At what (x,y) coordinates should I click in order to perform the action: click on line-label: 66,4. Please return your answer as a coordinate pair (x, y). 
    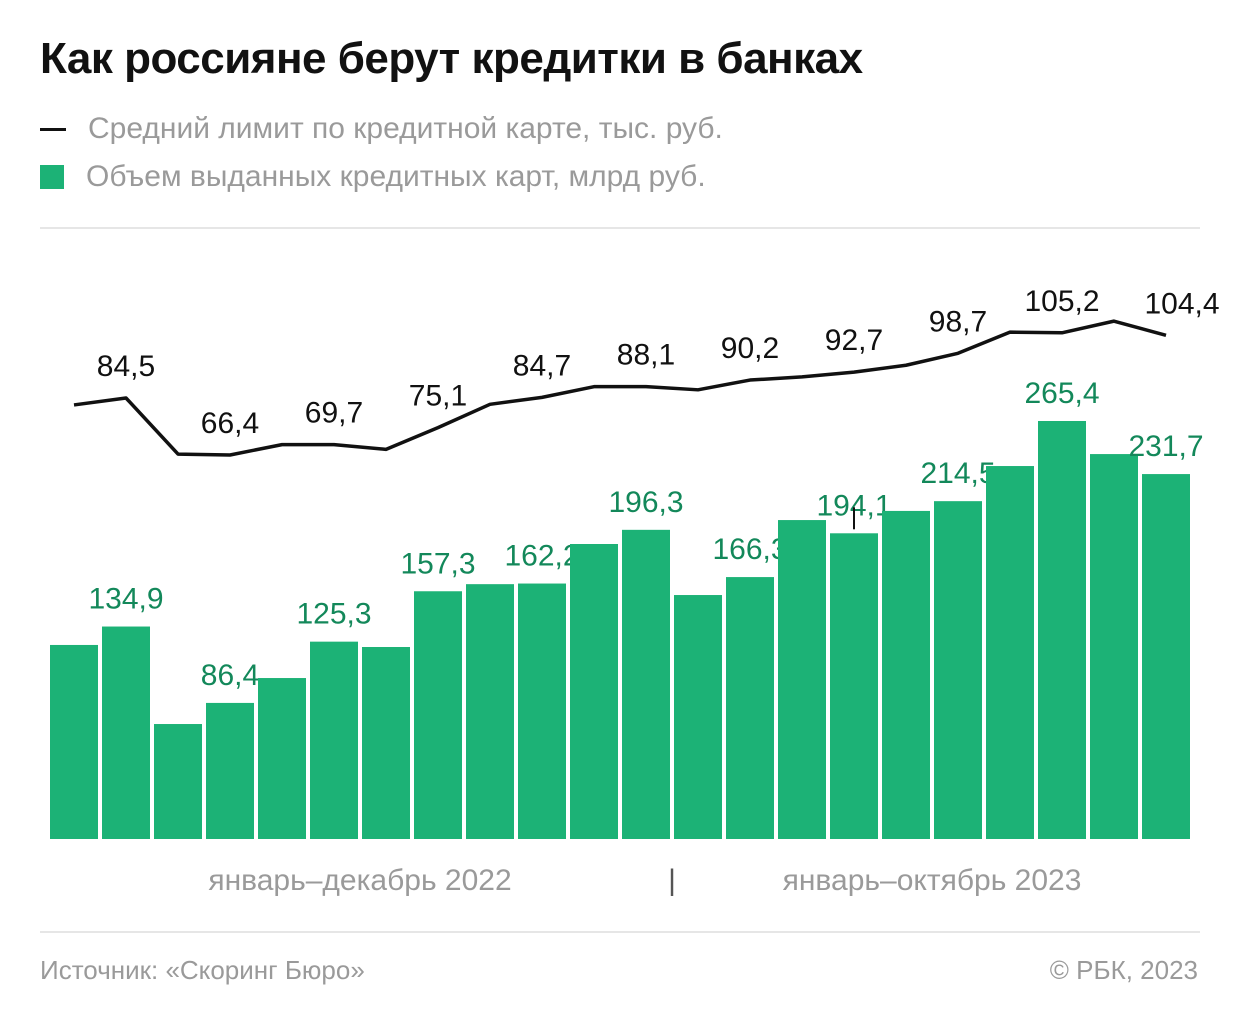
    Looking at the image, I should click on (230, 423).